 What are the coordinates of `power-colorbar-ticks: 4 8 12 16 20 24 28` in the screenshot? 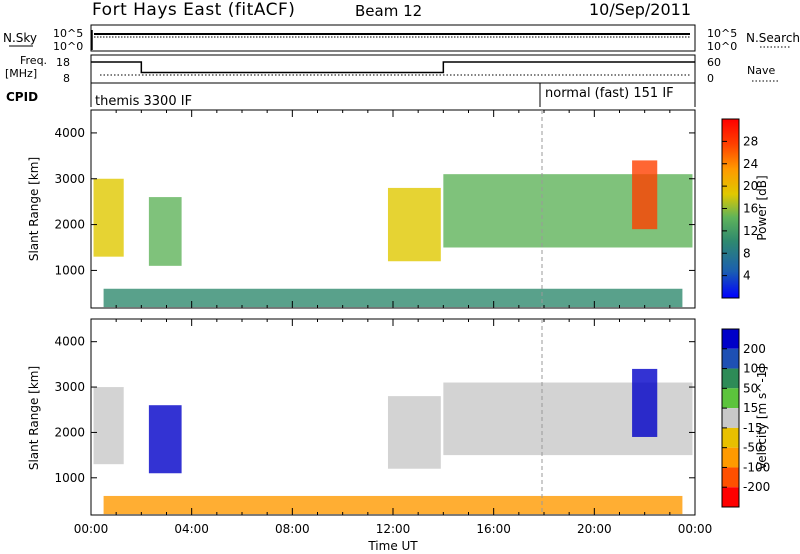 It's located at (740, 208).